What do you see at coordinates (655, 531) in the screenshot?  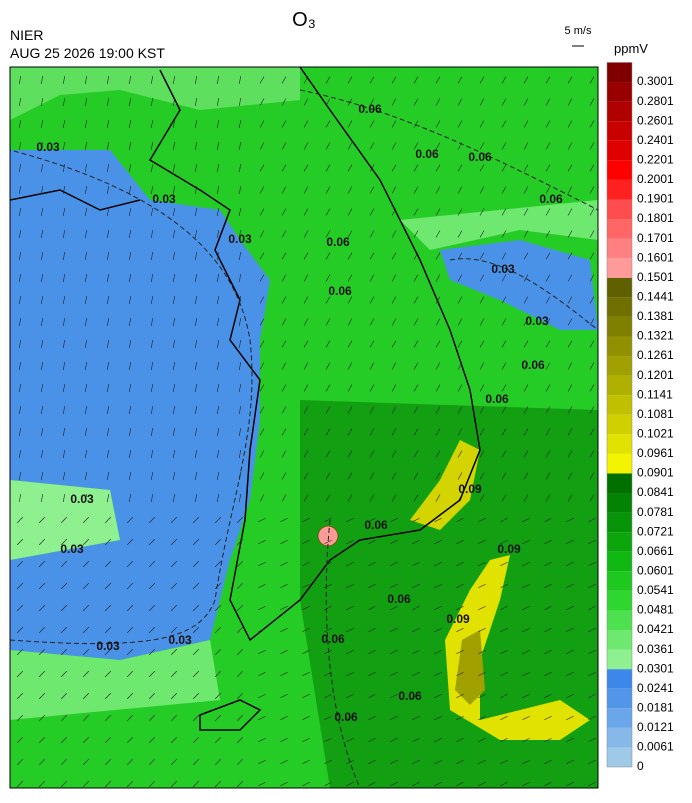 I see `colorbar-label: 0.0721` at bounding box center [655, 531].